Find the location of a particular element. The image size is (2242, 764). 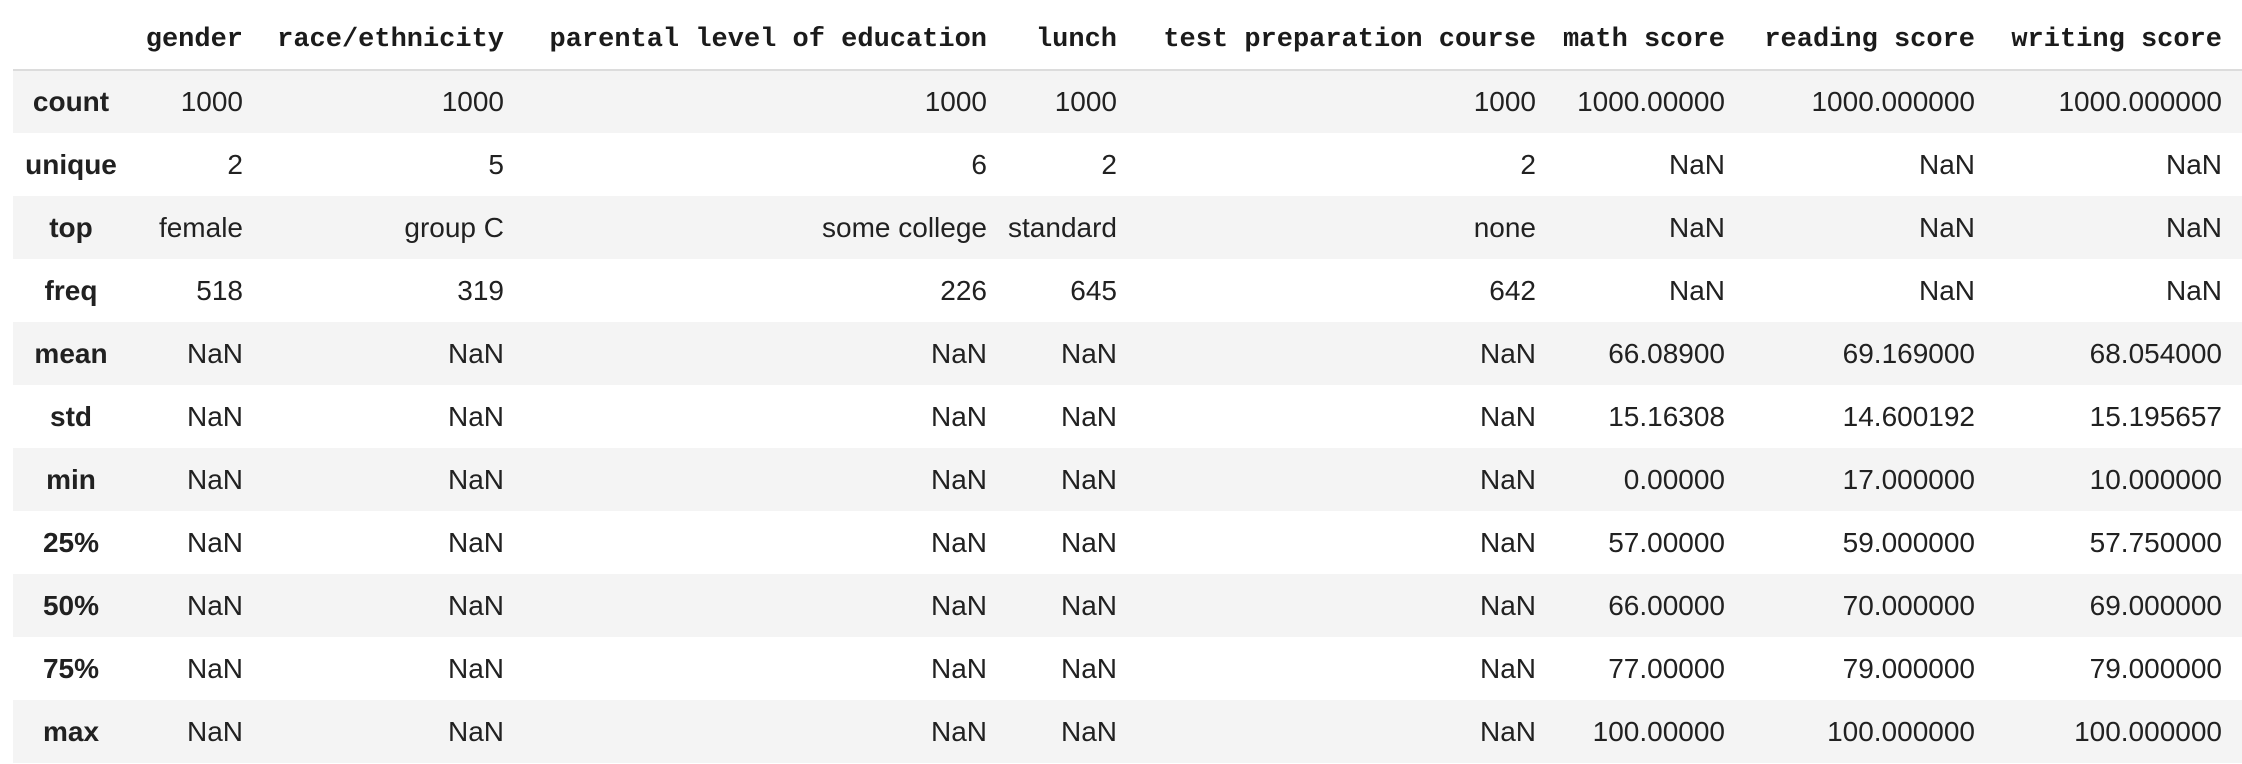

column-header: gender is located at coordinates (196, 35).